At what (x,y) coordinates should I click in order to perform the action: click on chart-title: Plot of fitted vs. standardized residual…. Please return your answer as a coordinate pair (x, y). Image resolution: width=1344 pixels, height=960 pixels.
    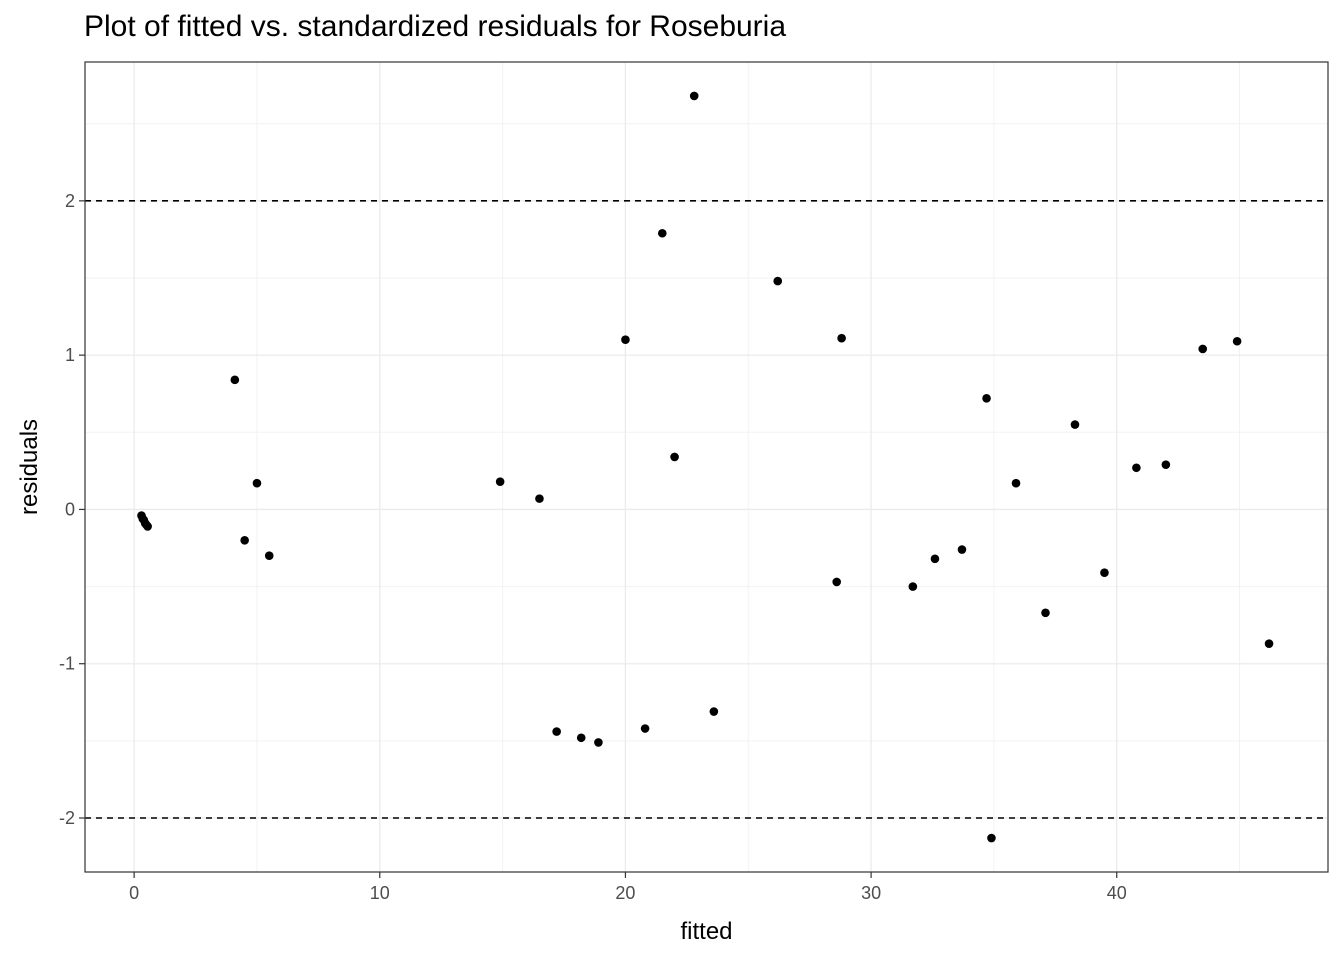
    Looking at the image, I should click on (435, 26).